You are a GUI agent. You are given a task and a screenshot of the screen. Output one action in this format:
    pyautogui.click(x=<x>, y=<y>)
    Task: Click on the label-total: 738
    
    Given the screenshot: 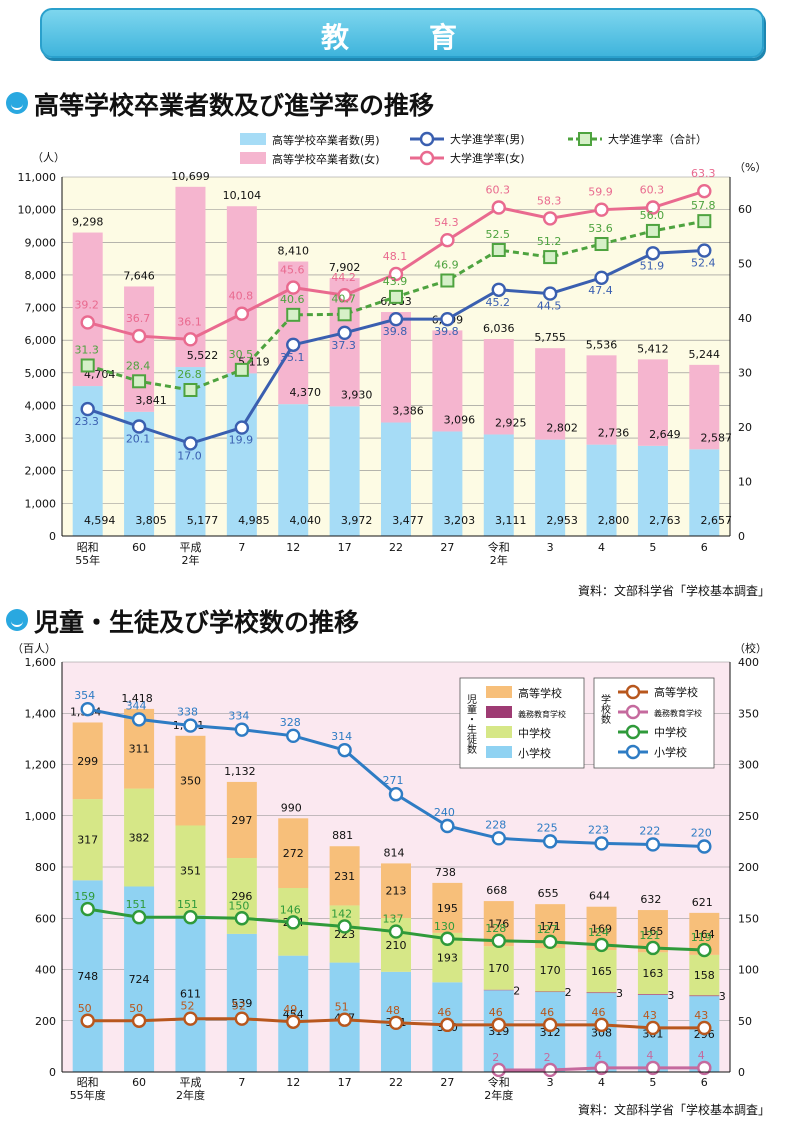 What is the action you would take?
    pyautogui.click(x=445, y=872)
    